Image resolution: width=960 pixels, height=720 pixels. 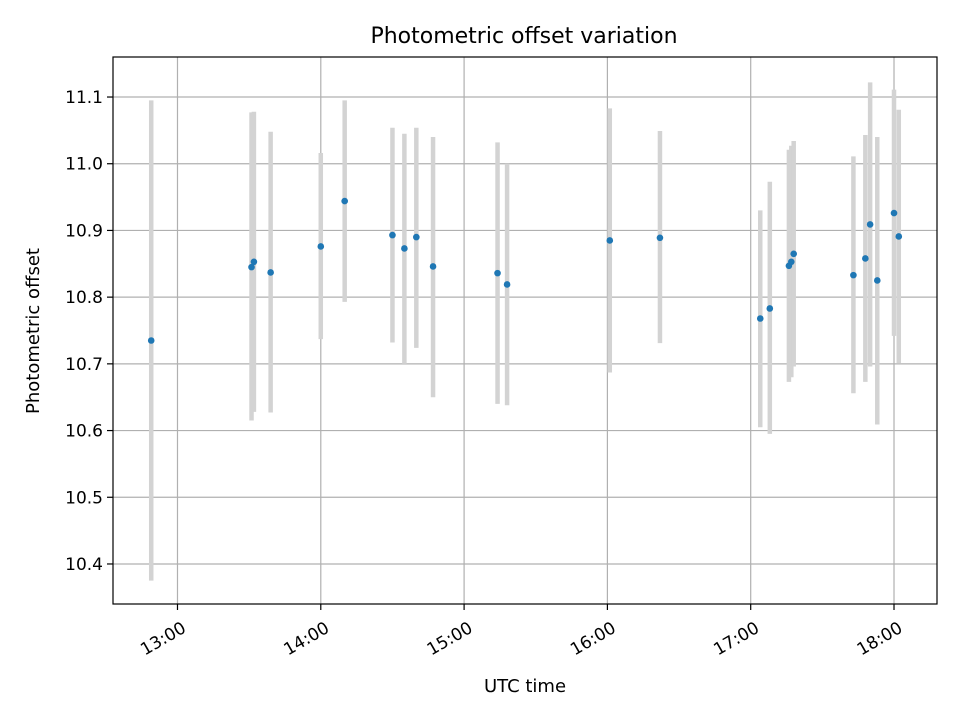 What do you see at coordinates (84, 365) in the screenshot?
I see `y-tick-label: 10.7` at bounding box center [84, 365].